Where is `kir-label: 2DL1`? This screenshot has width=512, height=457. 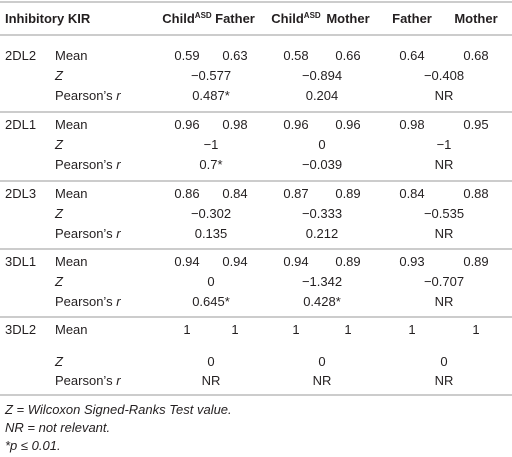 kir-label: 2DL1 is located at coordinates (20, 124).